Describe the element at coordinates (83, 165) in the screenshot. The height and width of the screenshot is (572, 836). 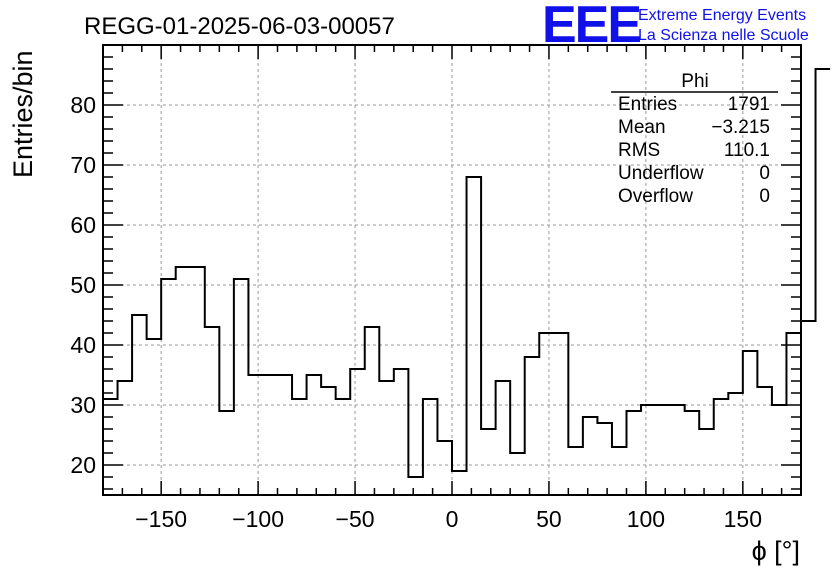
I see `y-tick-label: 70` at that location.